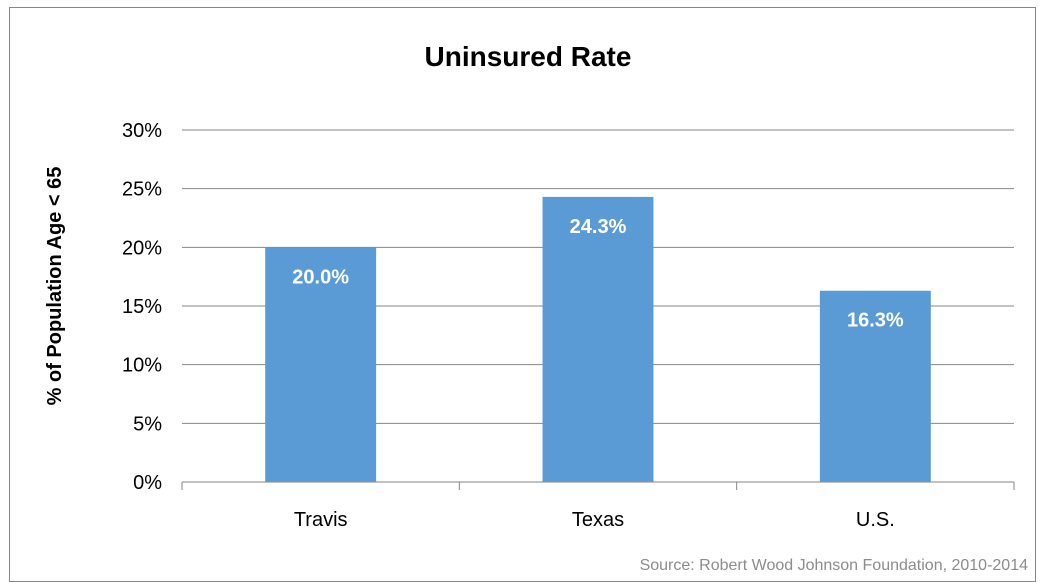  What do you see at coordinates (875, 386) in the screenshot?
I see `bar-u-s` at bounding box center [875, 386].